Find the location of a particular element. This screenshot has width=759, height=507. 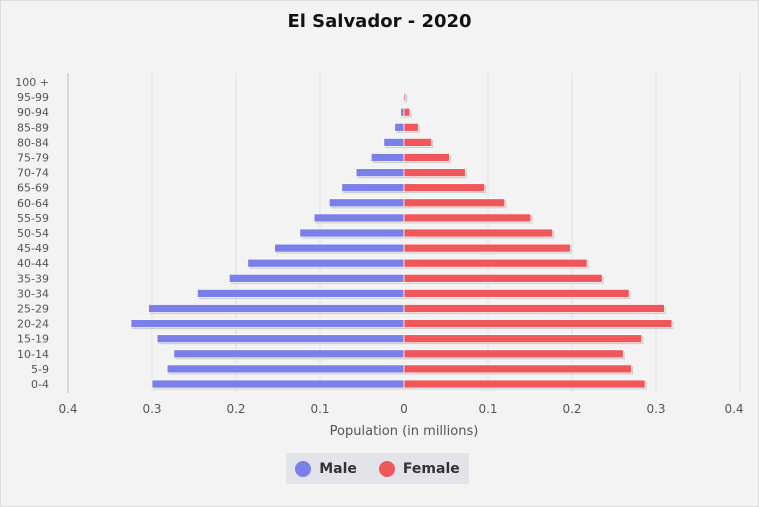

y-tick-label: 85-89 is located at coordinates (33, 127).